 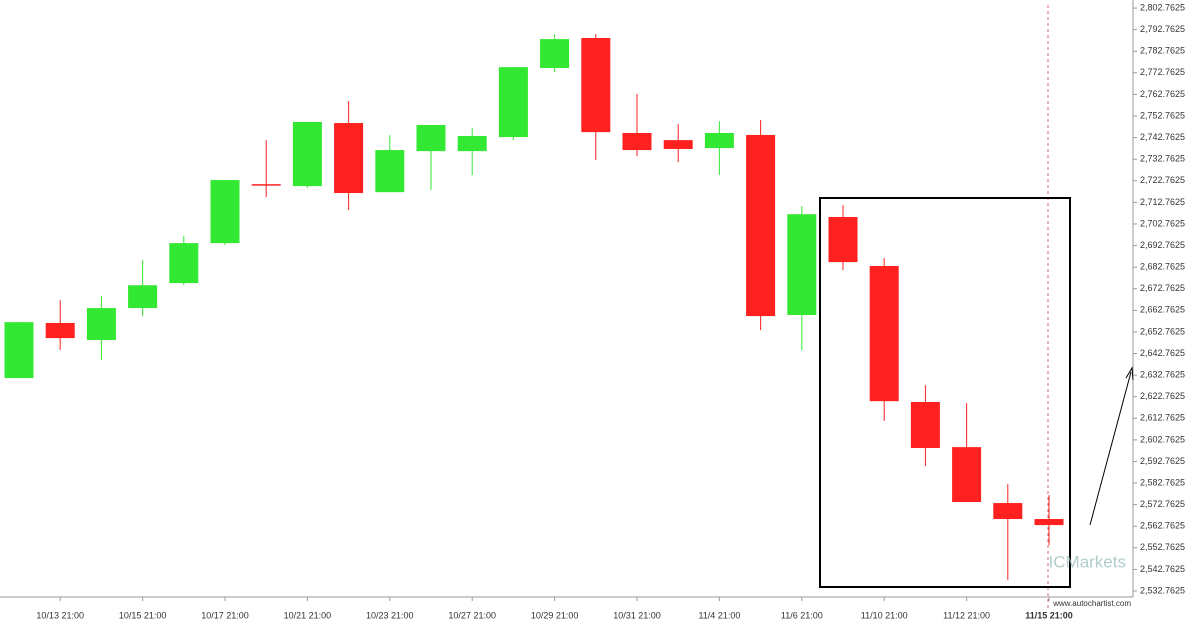 I want to click on y-tick-label: 2,662.7625, so click(x=1162, y=310).